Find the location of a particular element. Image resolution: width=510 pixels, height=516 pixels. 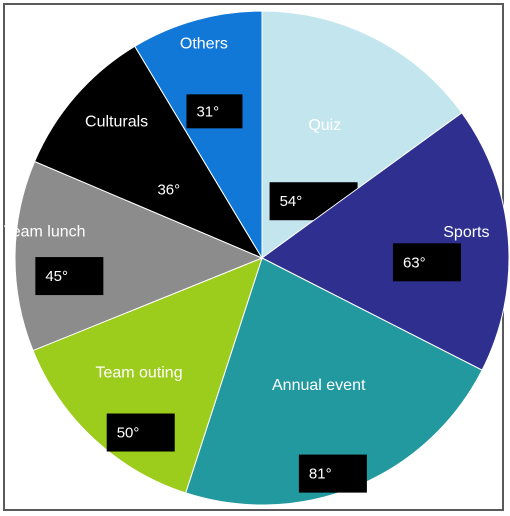

slice-value-label: 45° is located at coordinates (56, 276).